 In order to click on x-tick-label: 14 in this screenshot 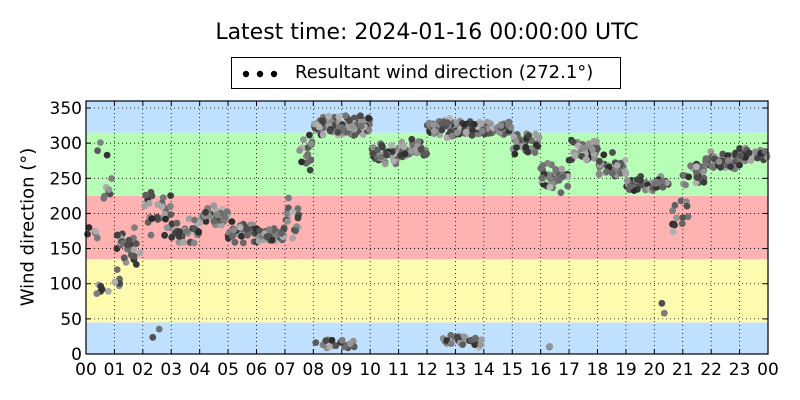, I will do `click(484, 370)`.